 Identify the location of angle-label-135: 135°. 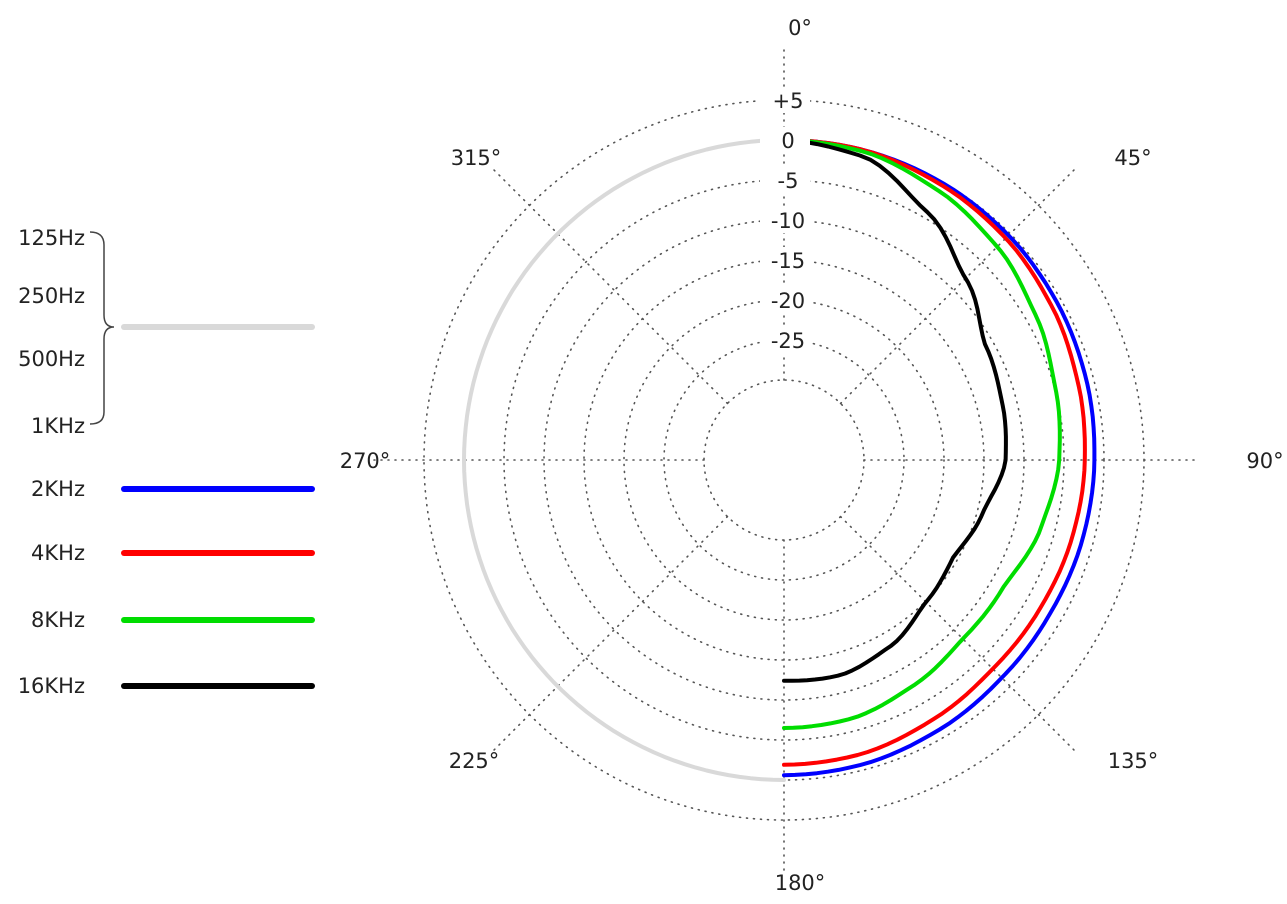
(1133, 761).